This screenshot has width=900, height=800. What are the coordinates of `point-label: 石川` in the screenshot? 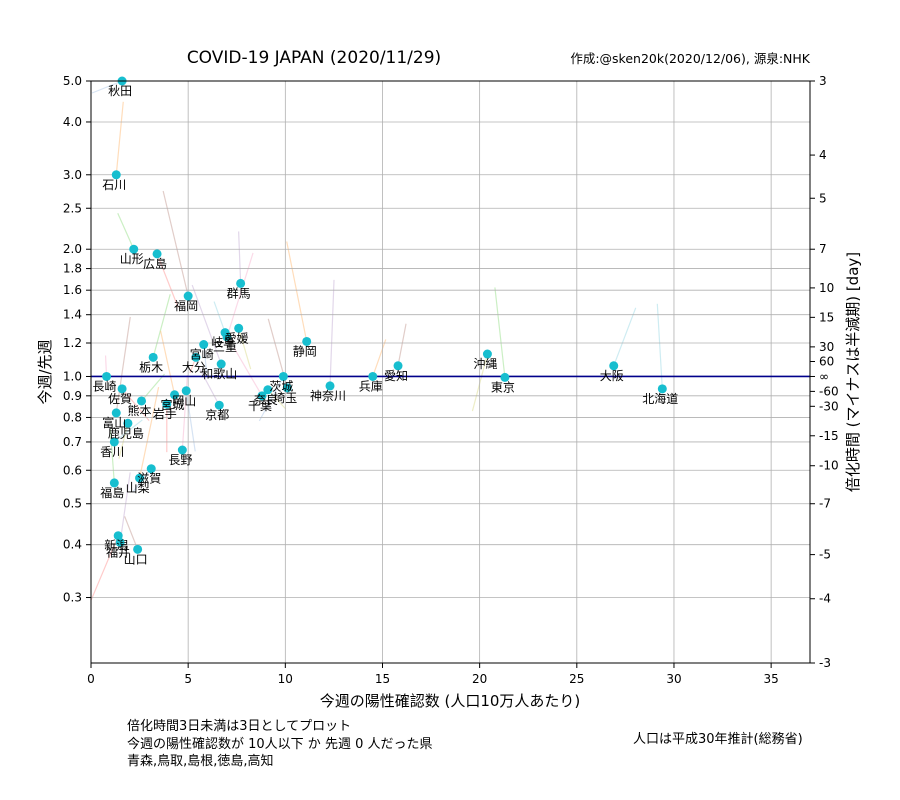 It's located at (114, 185).